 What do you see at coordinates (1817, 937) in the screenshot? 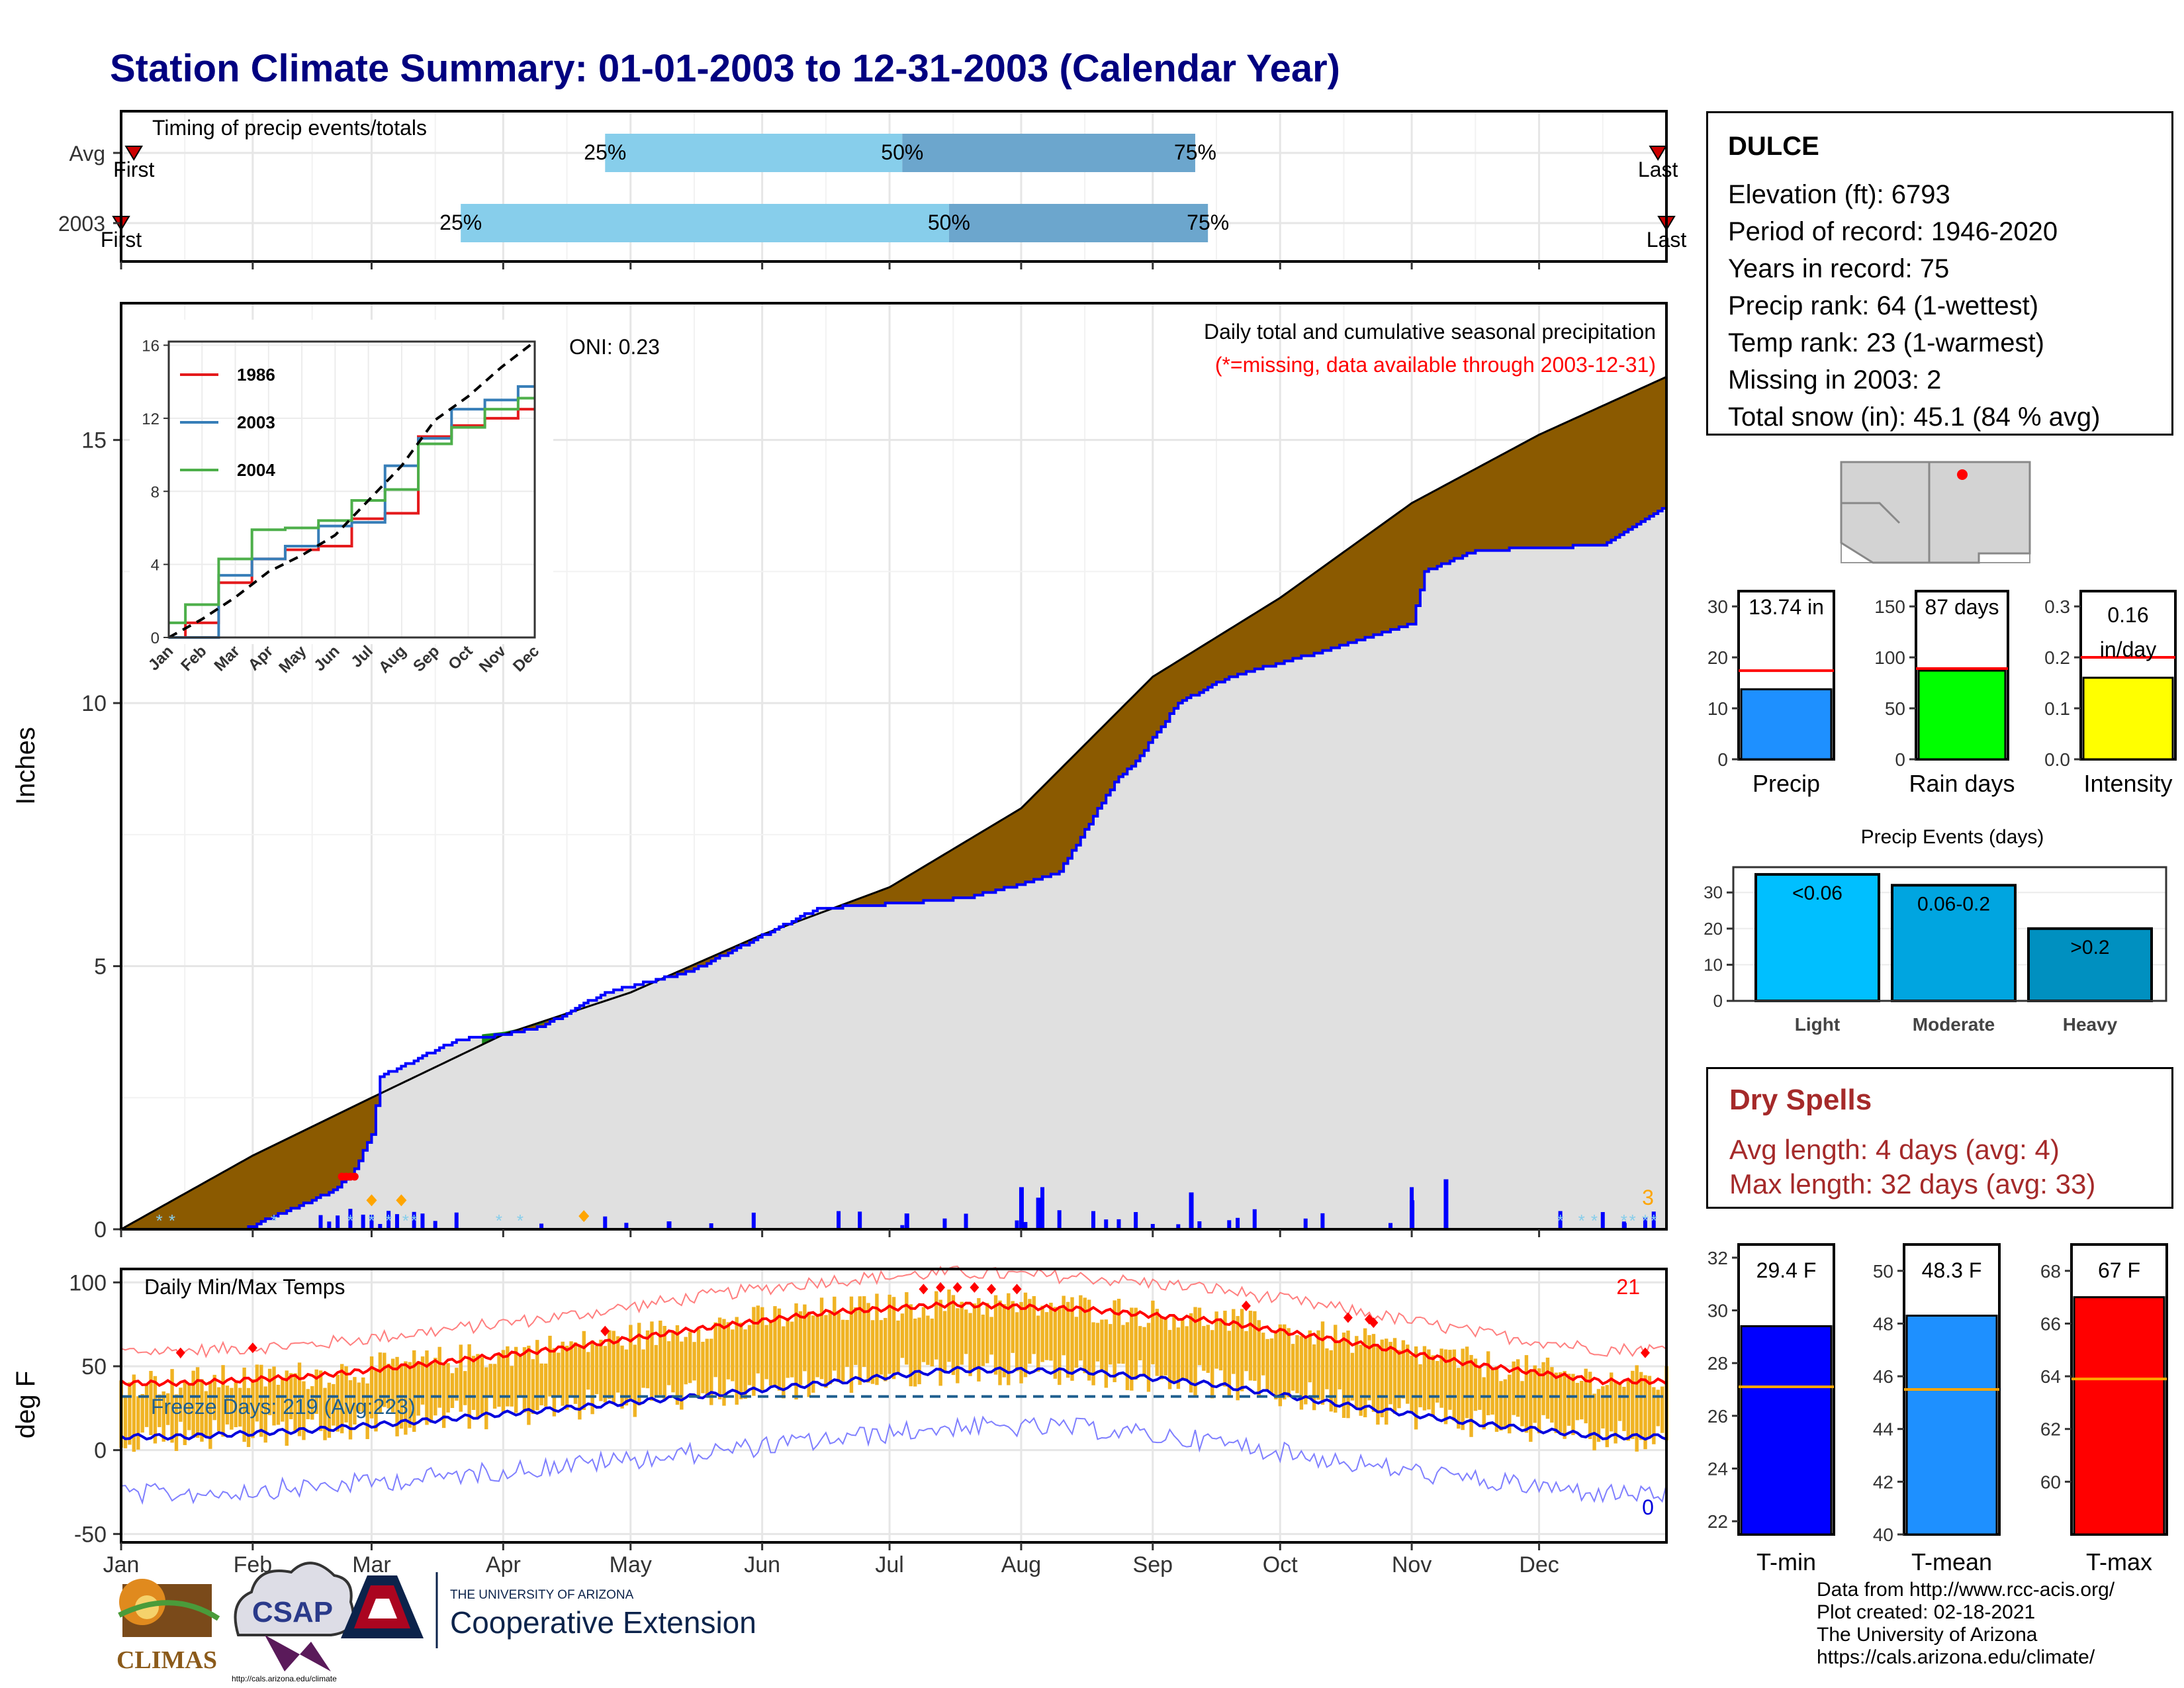
I see `precip-event-bar` at bounding box center [1817, 937].